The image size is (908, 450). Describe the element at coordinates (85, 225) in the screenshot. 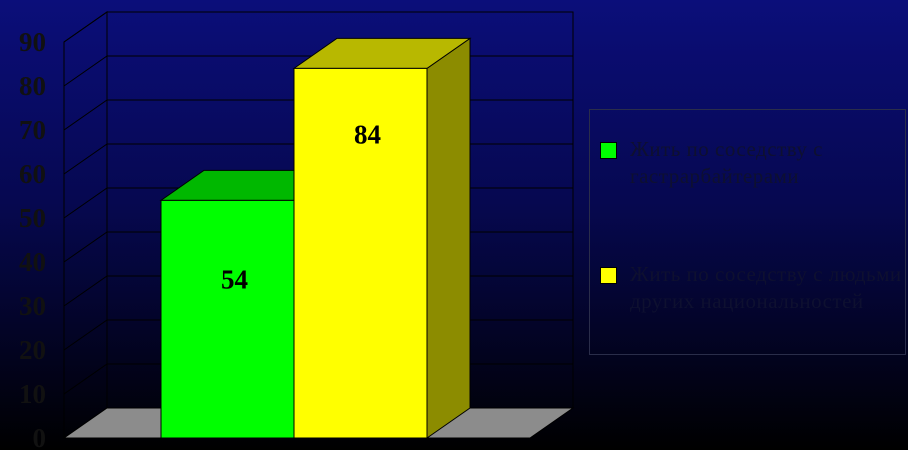

I see `side-wall` at that location.